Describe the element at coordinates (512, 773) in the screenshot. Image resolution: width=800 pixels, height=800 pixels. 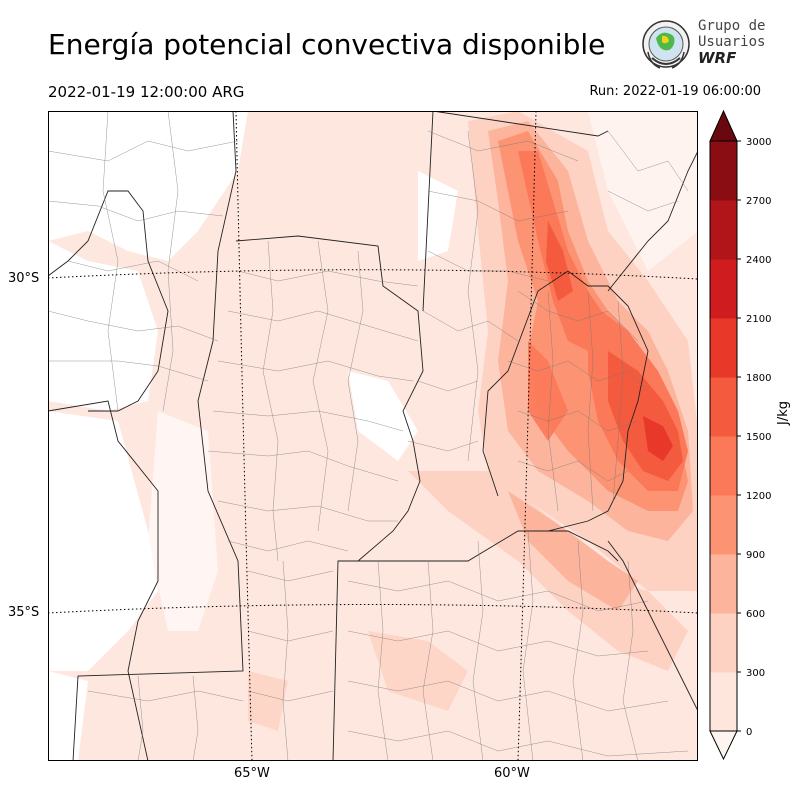
I see `lon-label-60w: 60°W` at that location.